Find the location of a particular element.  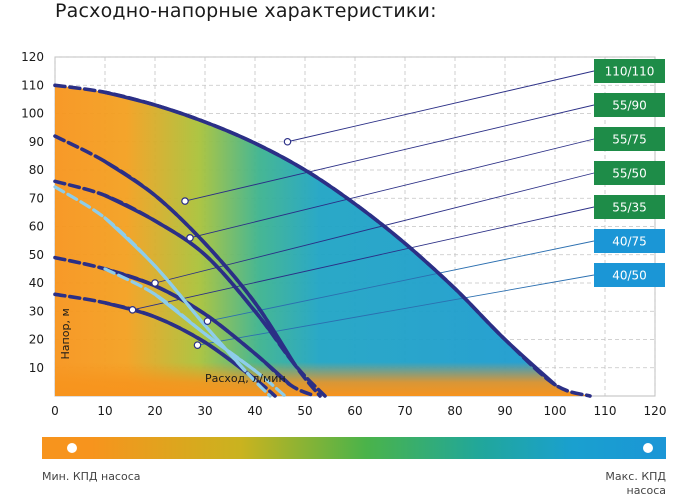

min-efficiency-label: Мин. КПД насоса is located at coordinates (91, 476).